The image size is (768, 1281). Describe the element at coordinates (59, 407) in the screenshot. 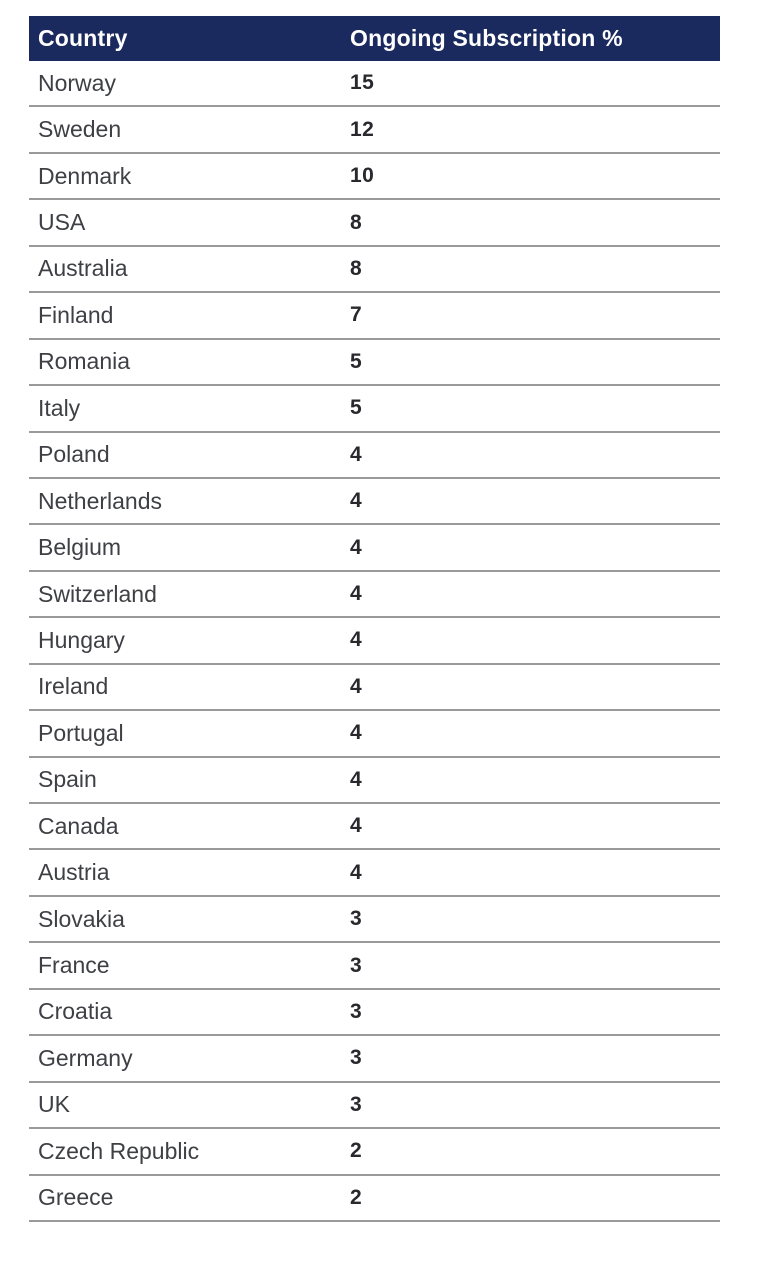

I see `country-cell: Italy` at that location.